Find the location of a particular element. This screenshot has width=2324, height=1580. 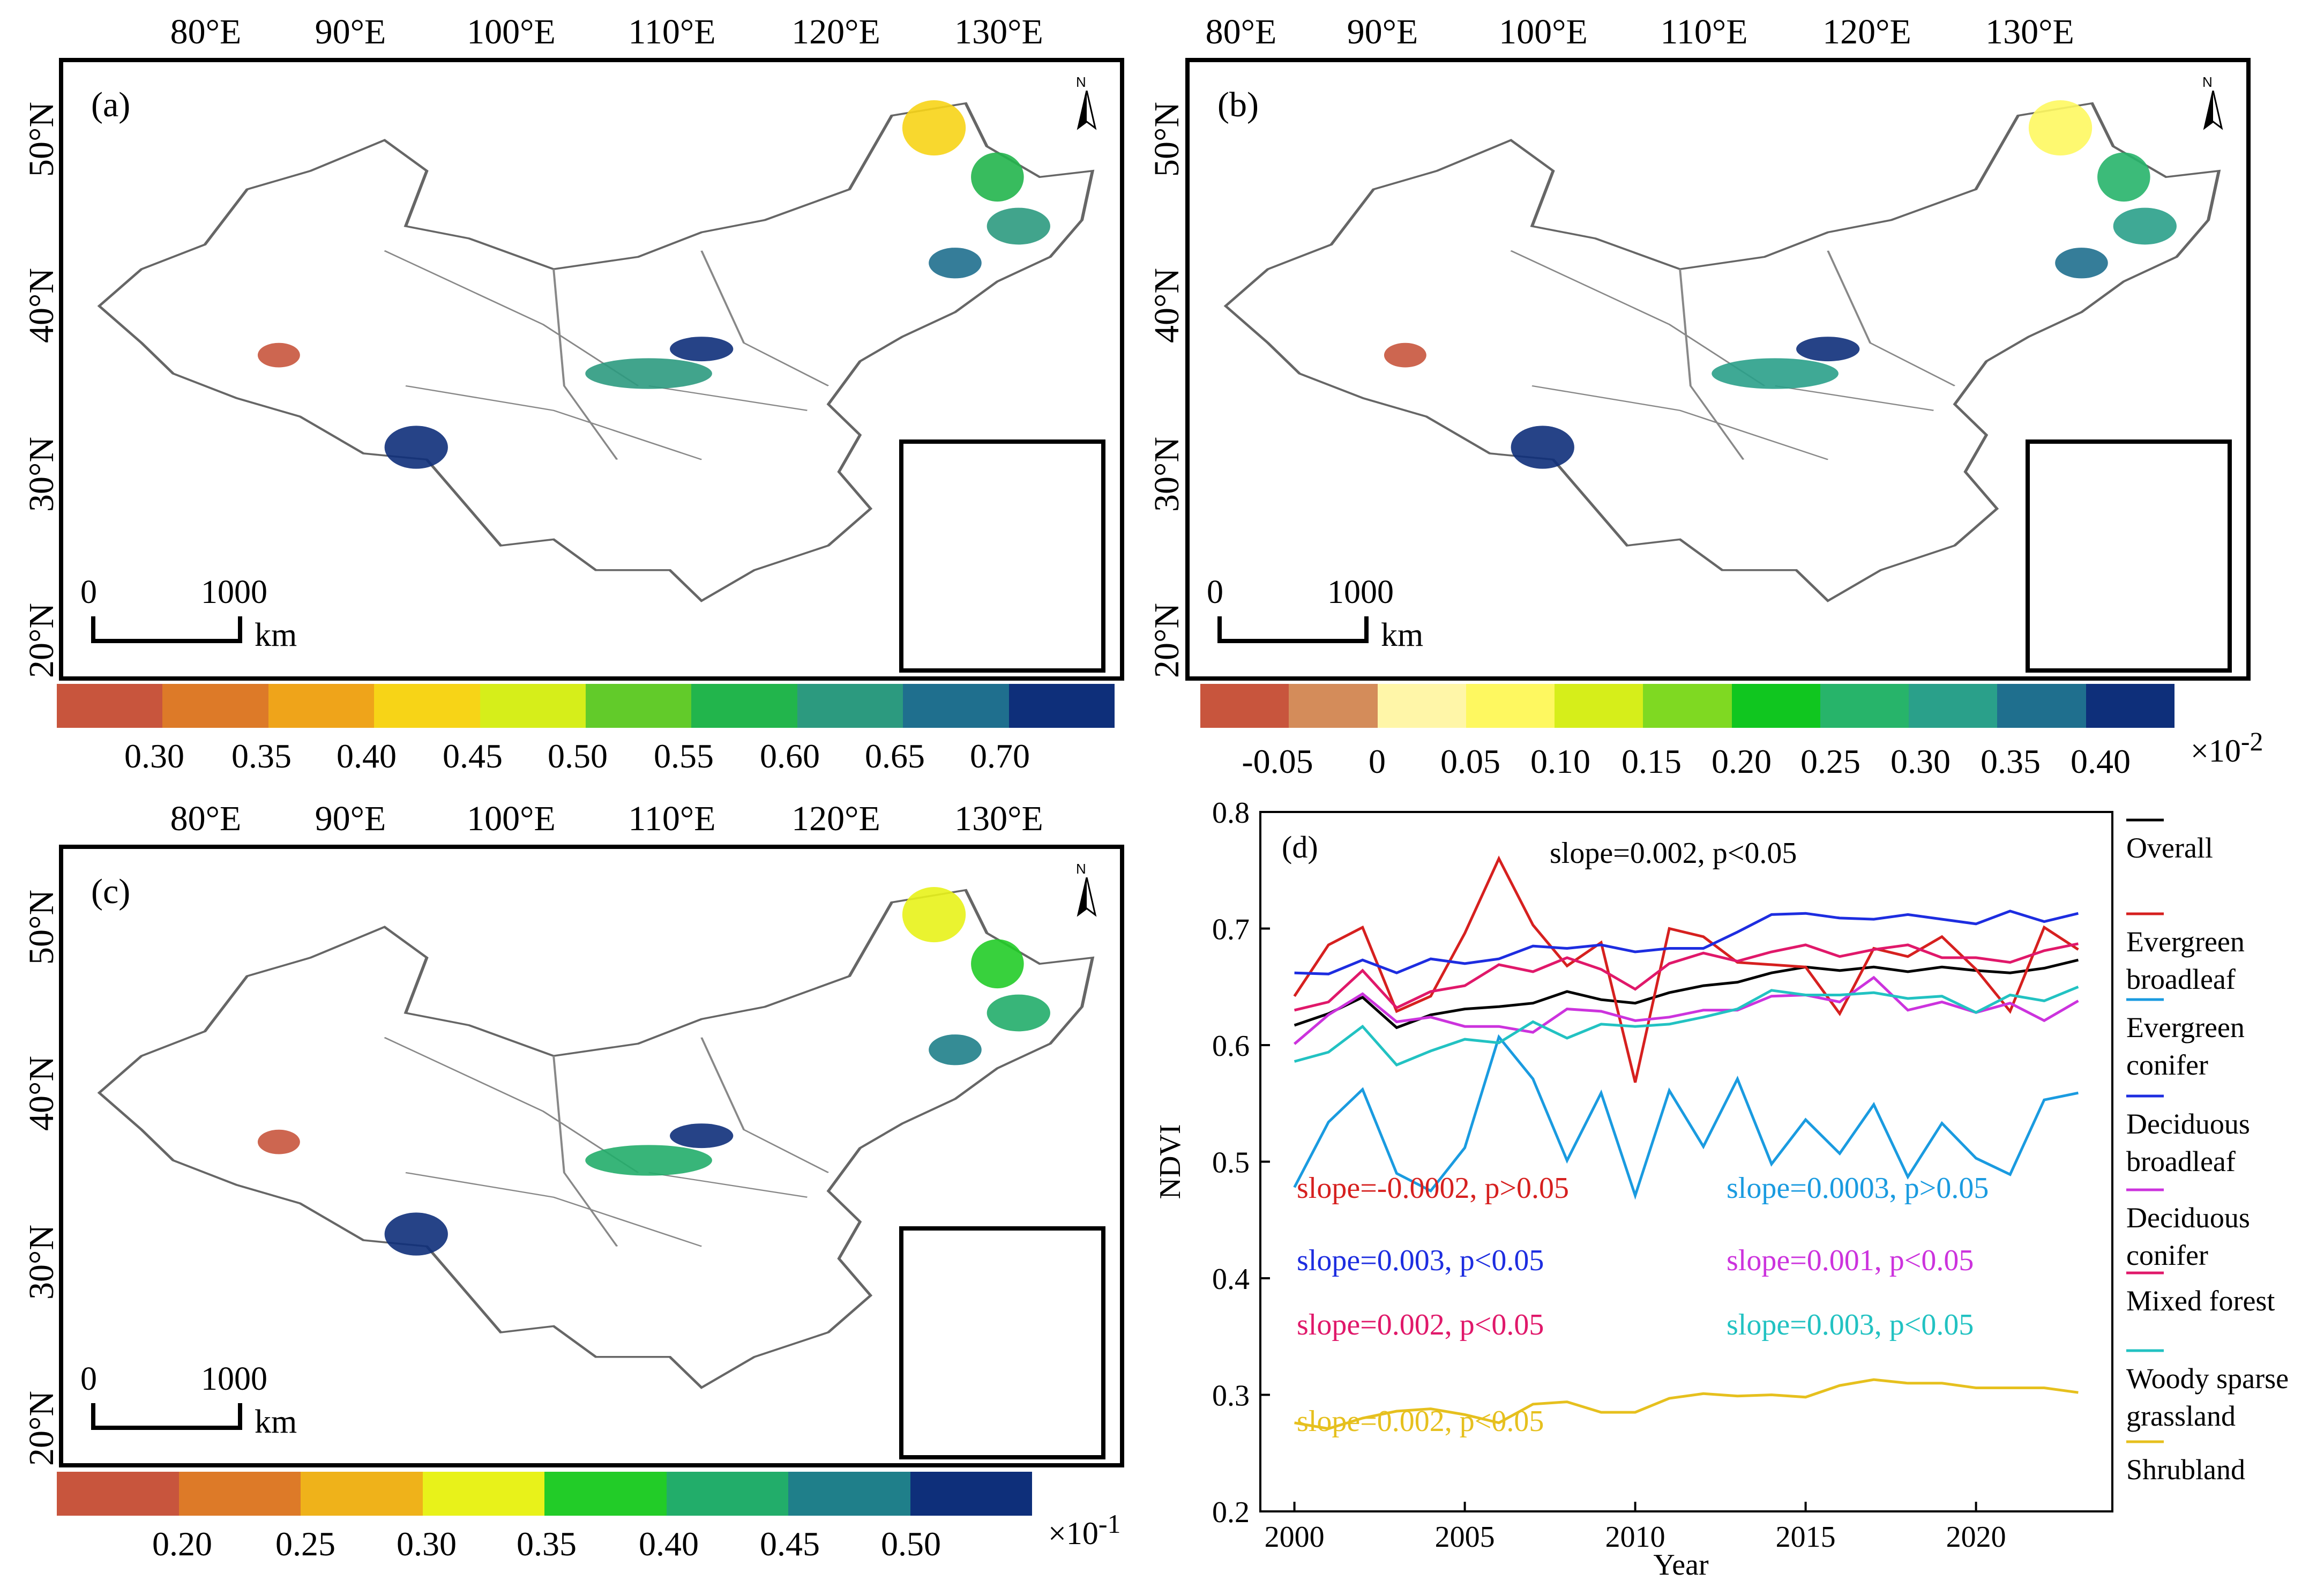

panel-label: (c) is located at coordinates (111, 891).